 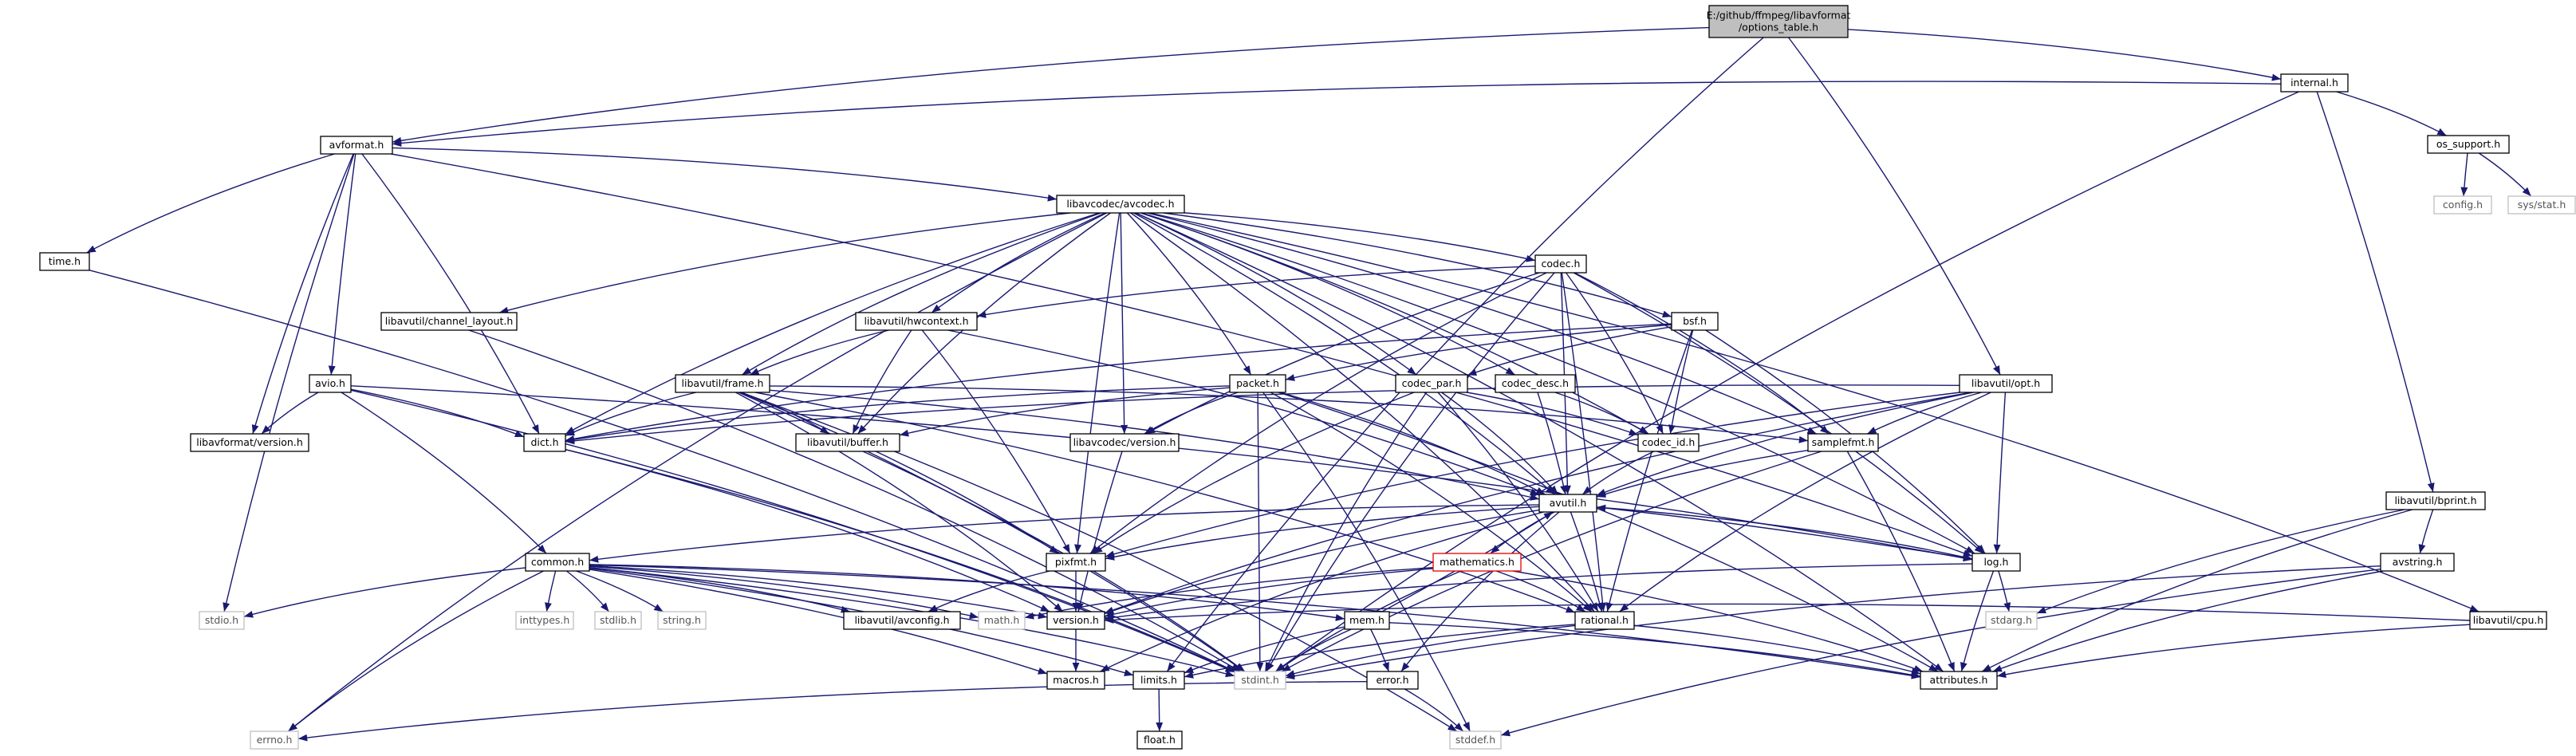 I want to click on node-label-cpu: libavutil/cpu.h, so click(x=2508, y=620).